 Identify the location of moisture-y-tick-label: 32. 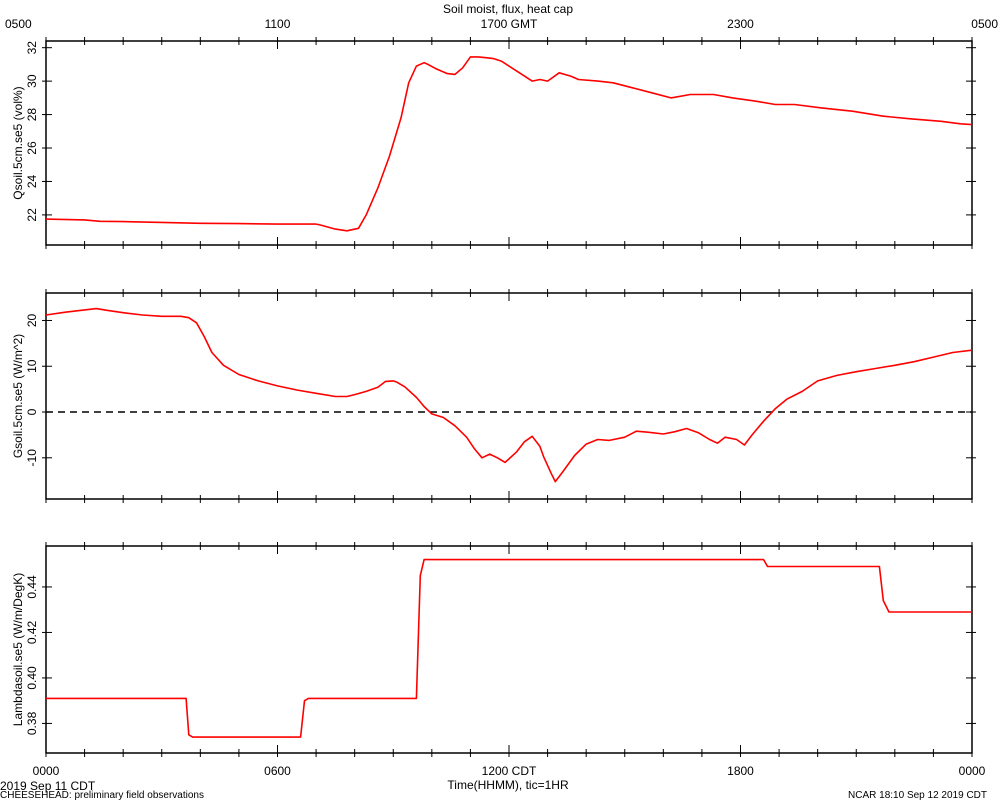
(32, 48).